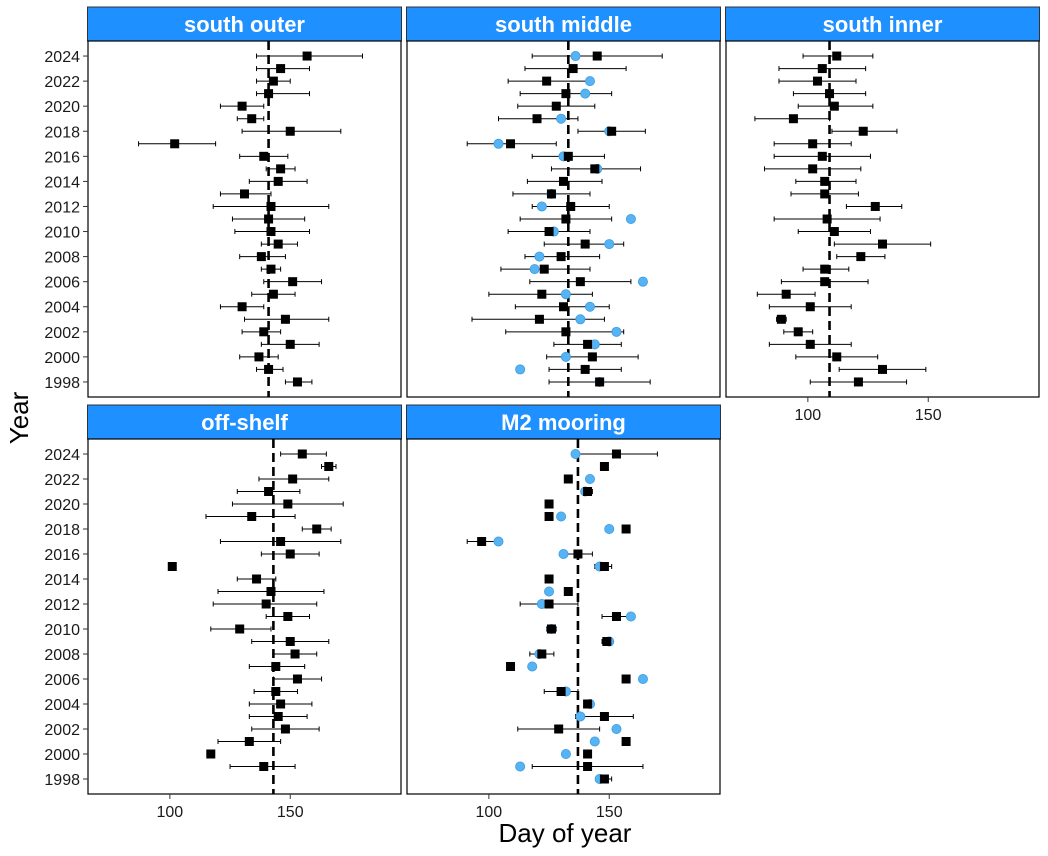 This screenshot has width=1048, height=856. What do you see at coordinates (62, 132) in the screenshot?
I see `y-tick-label: 2018` at bounding box center [62, 132].